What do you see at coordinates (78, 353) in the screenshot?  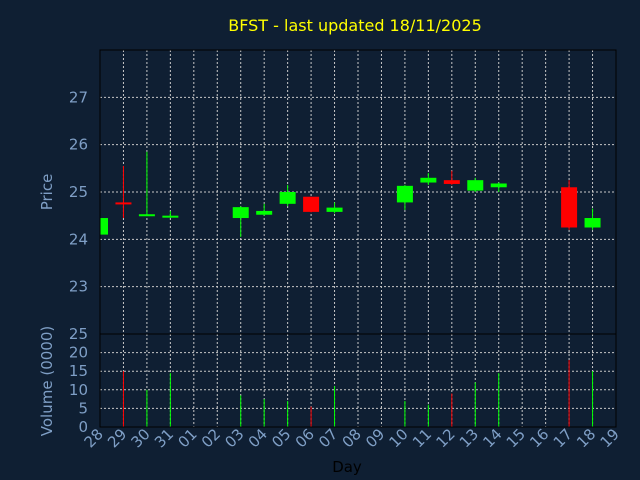 I see `volume-tick-label: 20` at bounding box center [78, 353].